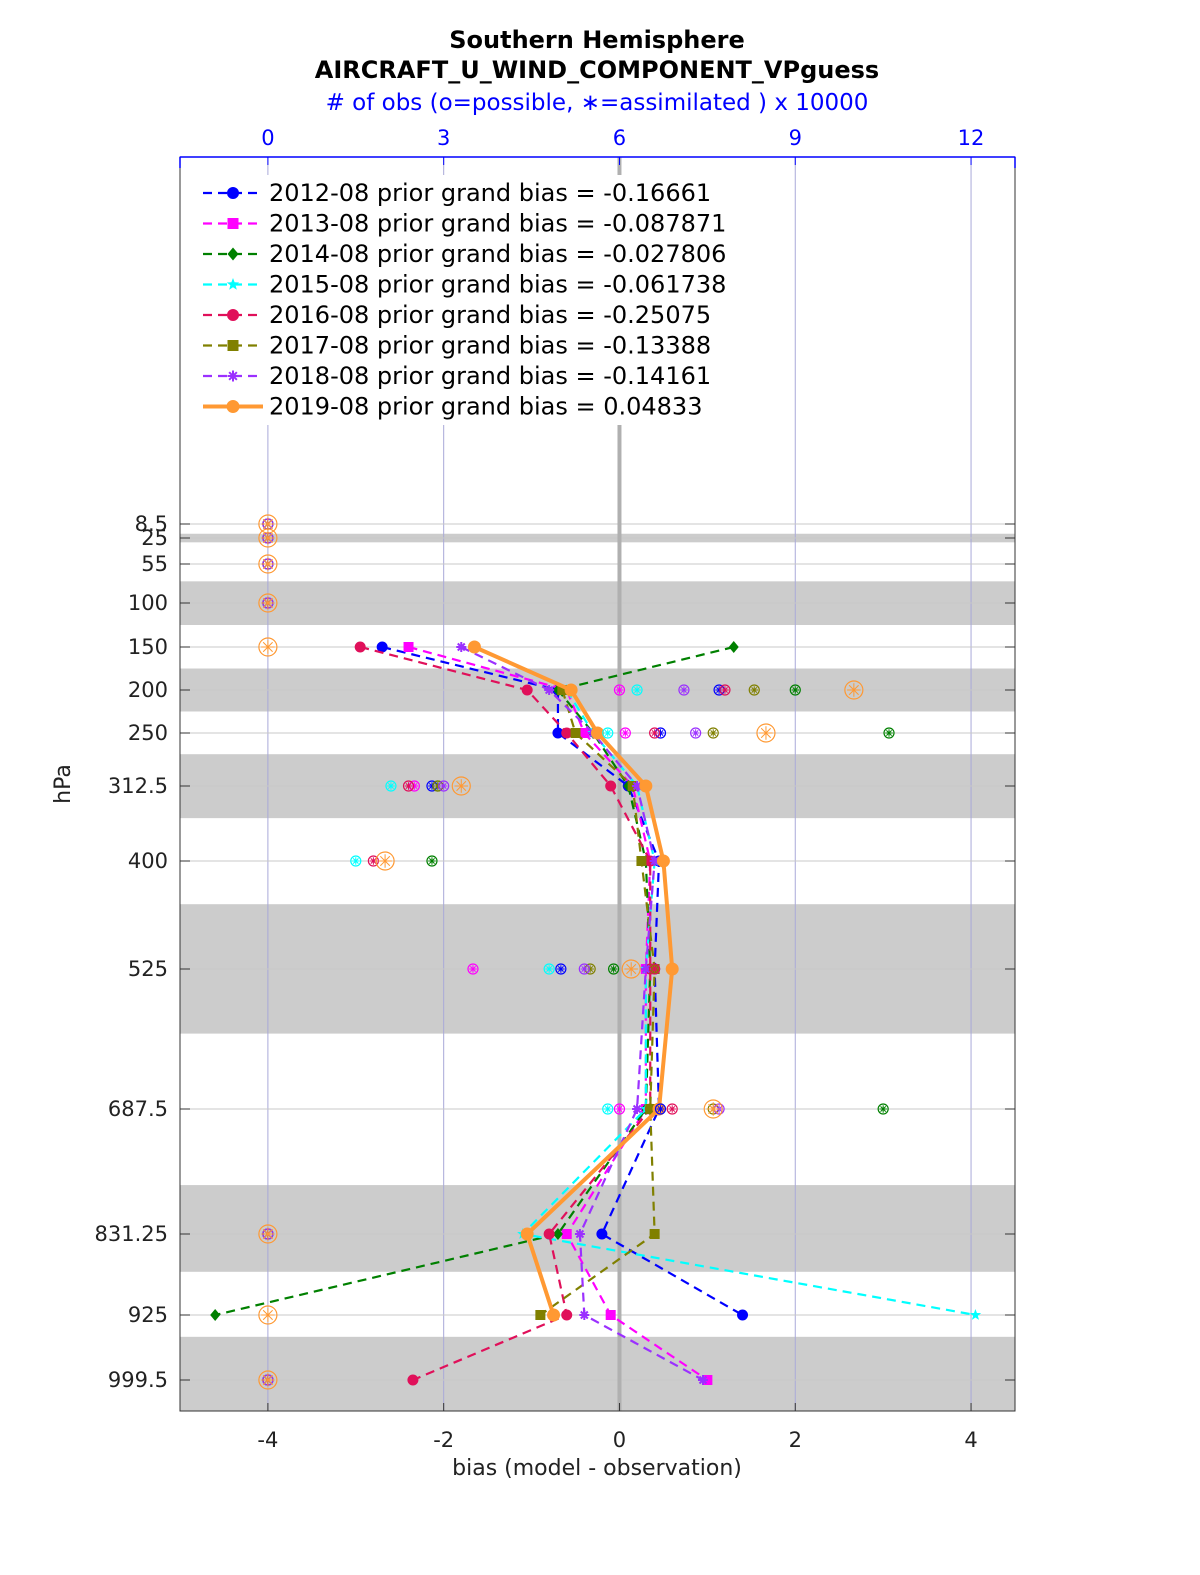  Describe the element at coordinates (597, 40) in the screenshot. I see `chart-title: Southern Hemisphere` at that location.